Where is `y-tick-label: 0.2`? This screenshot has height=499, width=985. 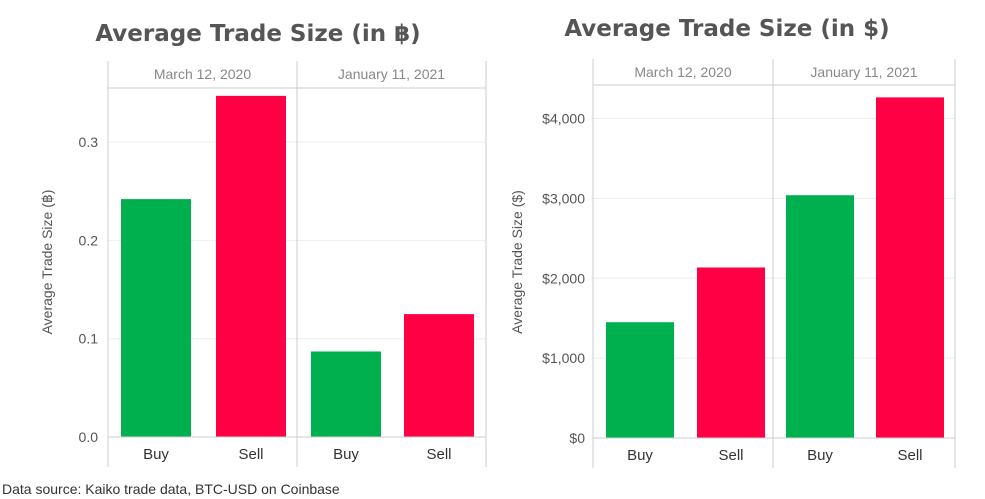 y-tick-label: 0.2 is located at coordinates (89, 240).